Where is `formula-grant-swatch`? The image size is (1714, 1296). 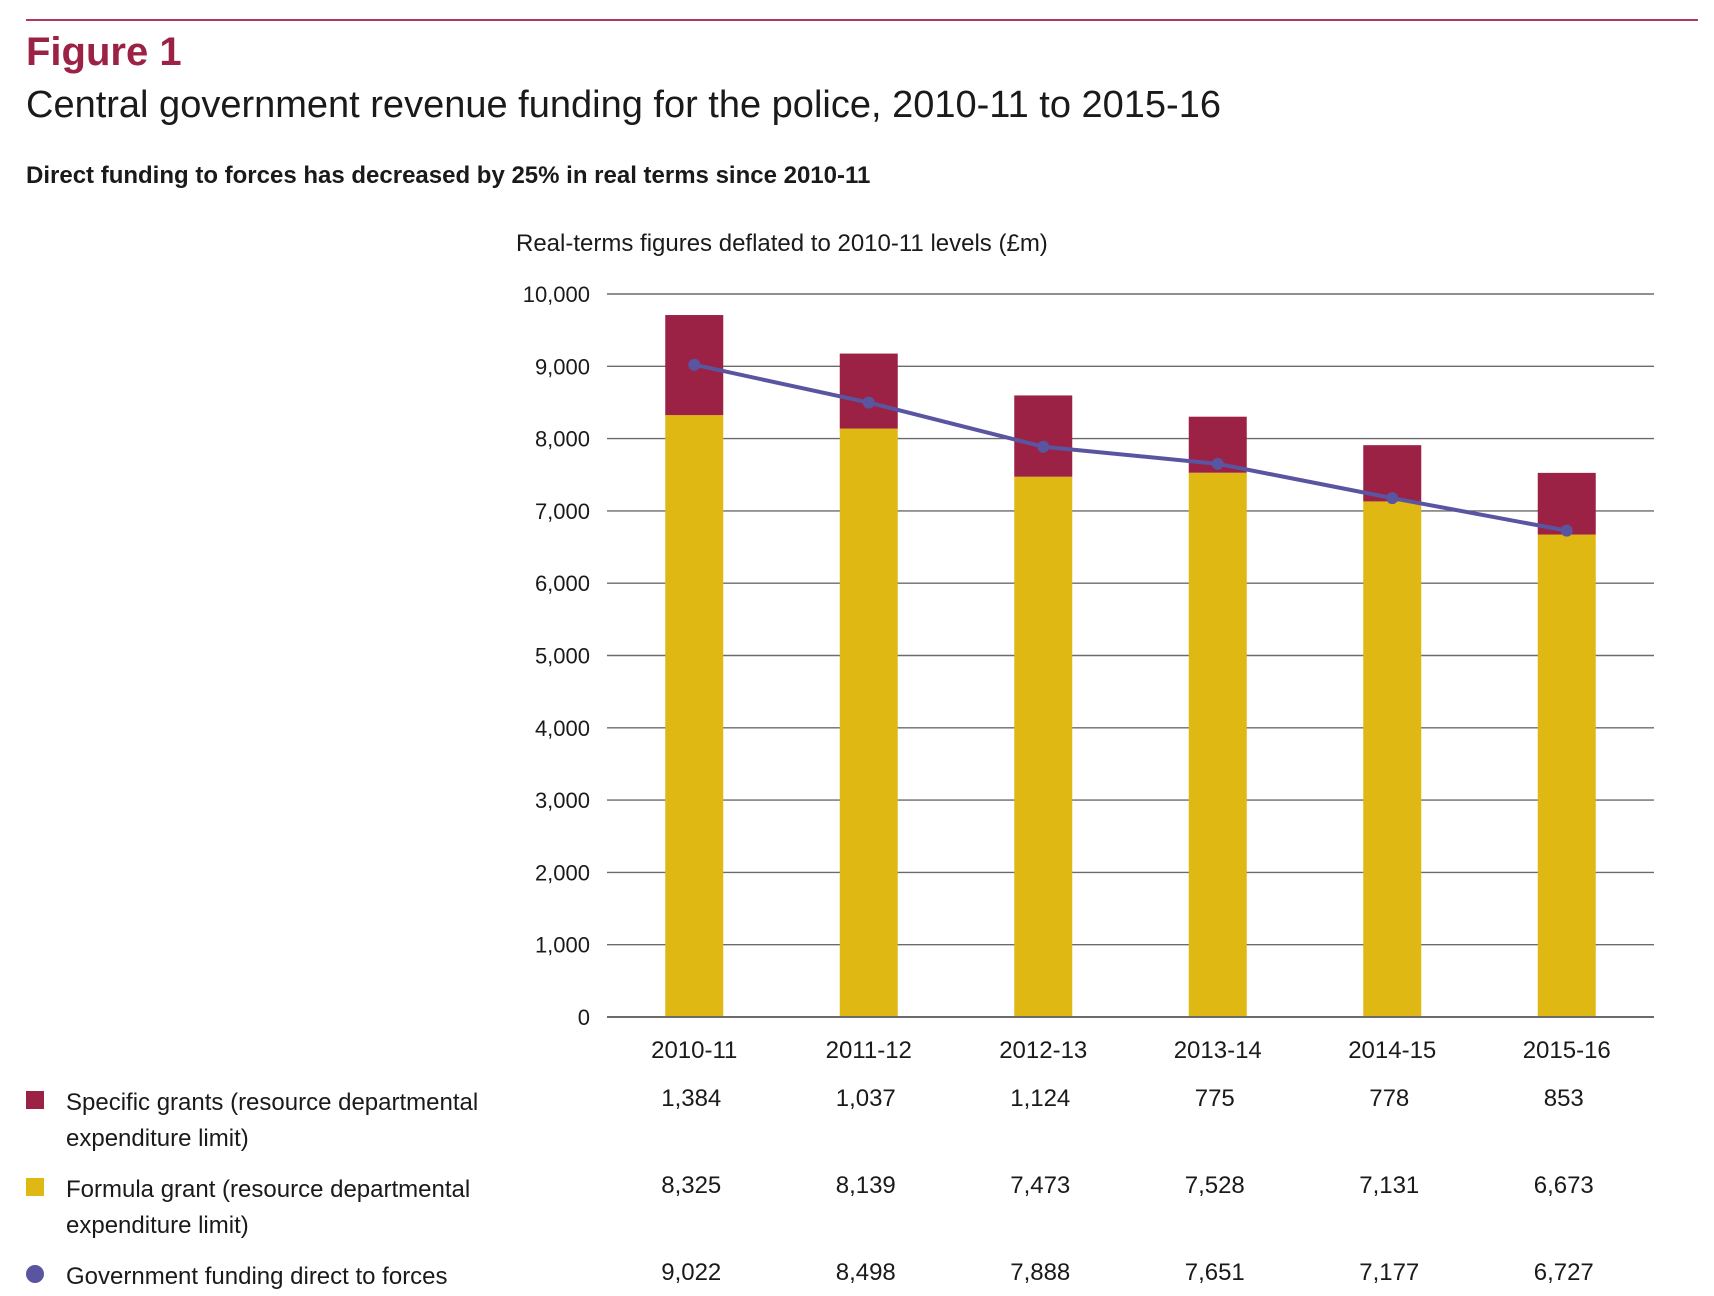
formula-grant-swatch is located at coordinates (35, 1187).